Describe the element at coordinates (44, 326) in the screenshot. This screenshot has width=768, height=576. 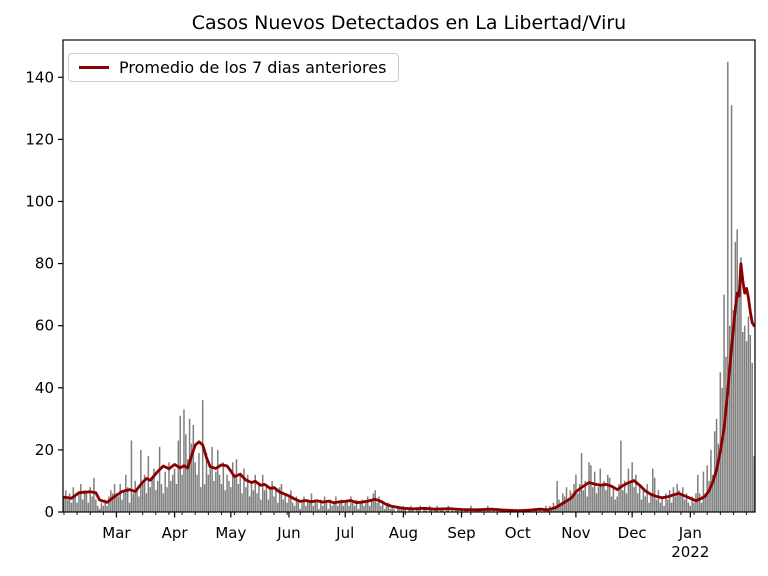
I see `y-tick-label: 60` at that location.